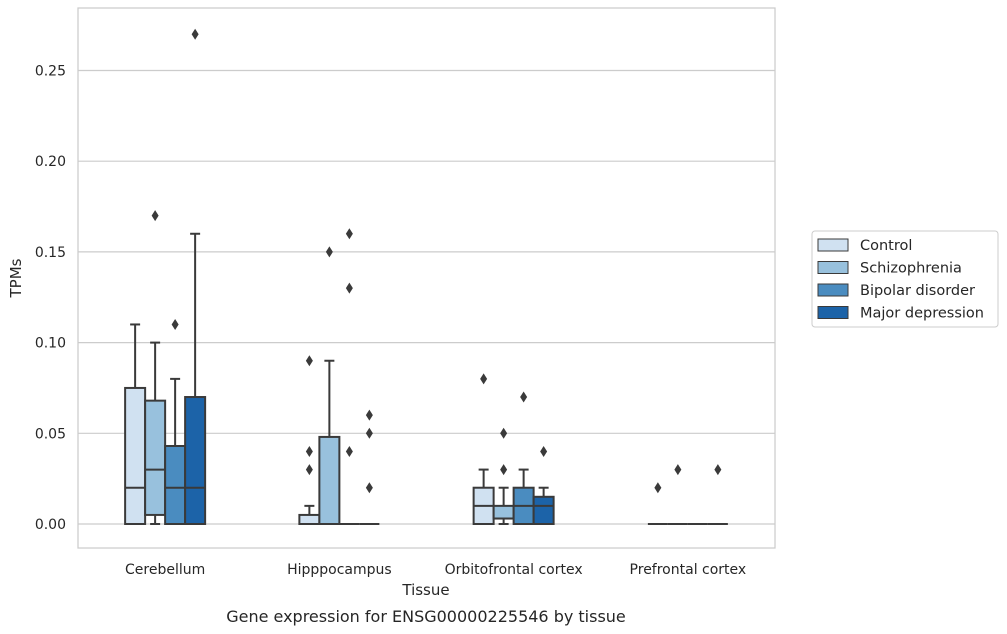  Describe the element at coordinates (165, 570) in the screenshot. I see `x-tick-label: Cerebellum` at that location.